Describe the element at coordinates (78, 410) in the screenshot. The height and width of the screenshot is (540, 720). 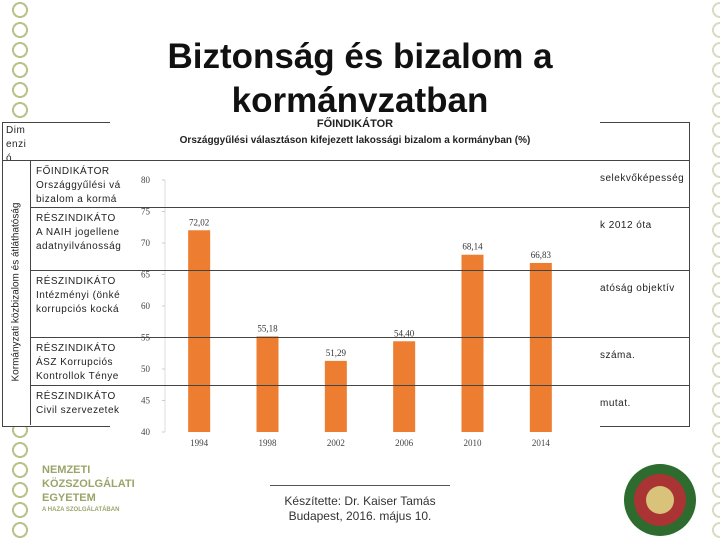
I see `row-text: Civil szervezetek` at that location.